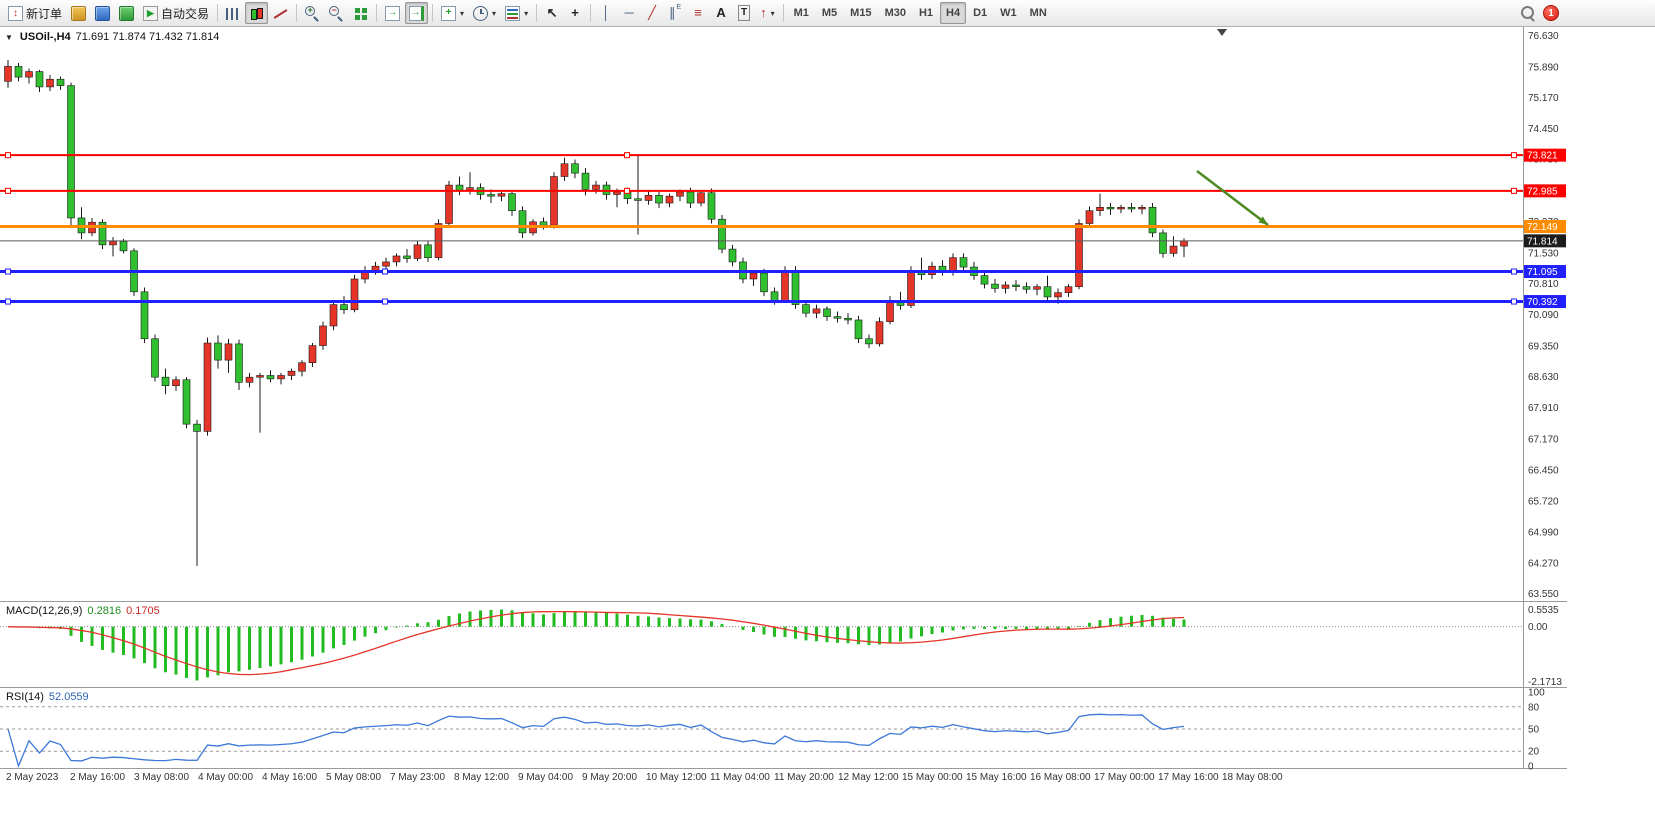 Image resolution: width=1655 pixels, height=831 pixels. I want to click on trendline-button: ╱, so click(652, 13).